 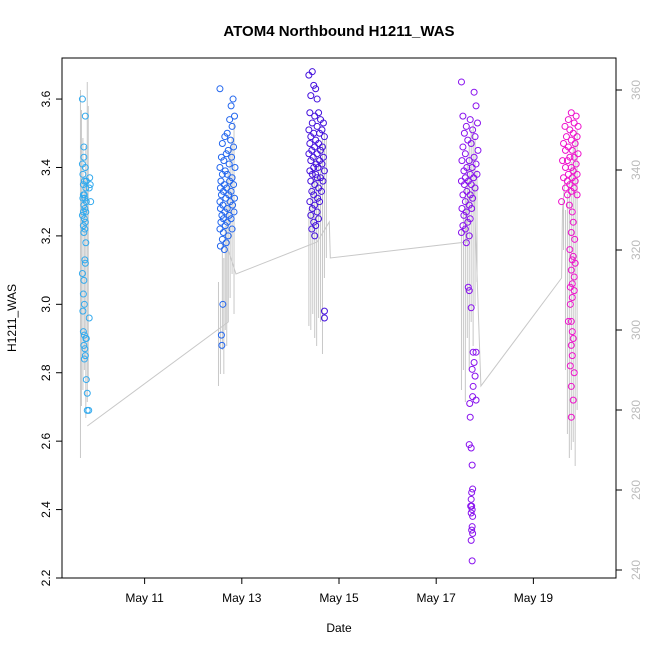 What do you see at coordinates (339, 598) in the screenshot?
I see `x-tick-label: May 15` at bounding box center [339, 598].